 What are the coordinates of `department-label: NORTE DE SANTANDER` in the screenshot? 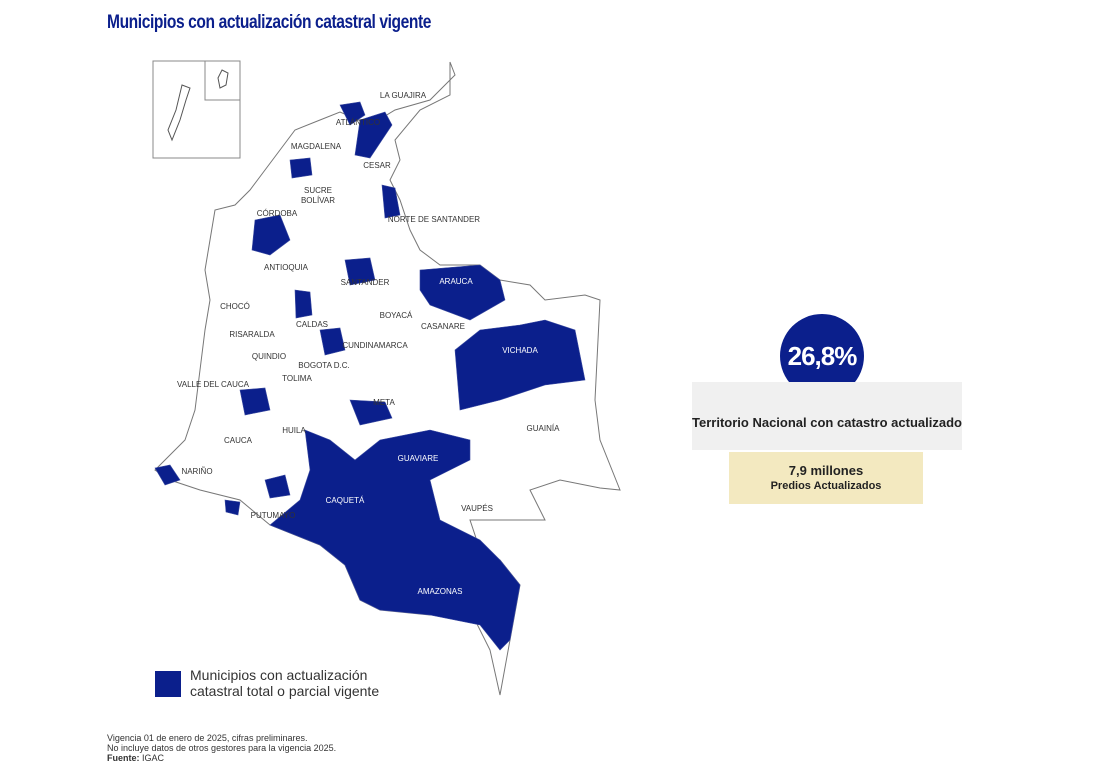 It's located at (434, 219).